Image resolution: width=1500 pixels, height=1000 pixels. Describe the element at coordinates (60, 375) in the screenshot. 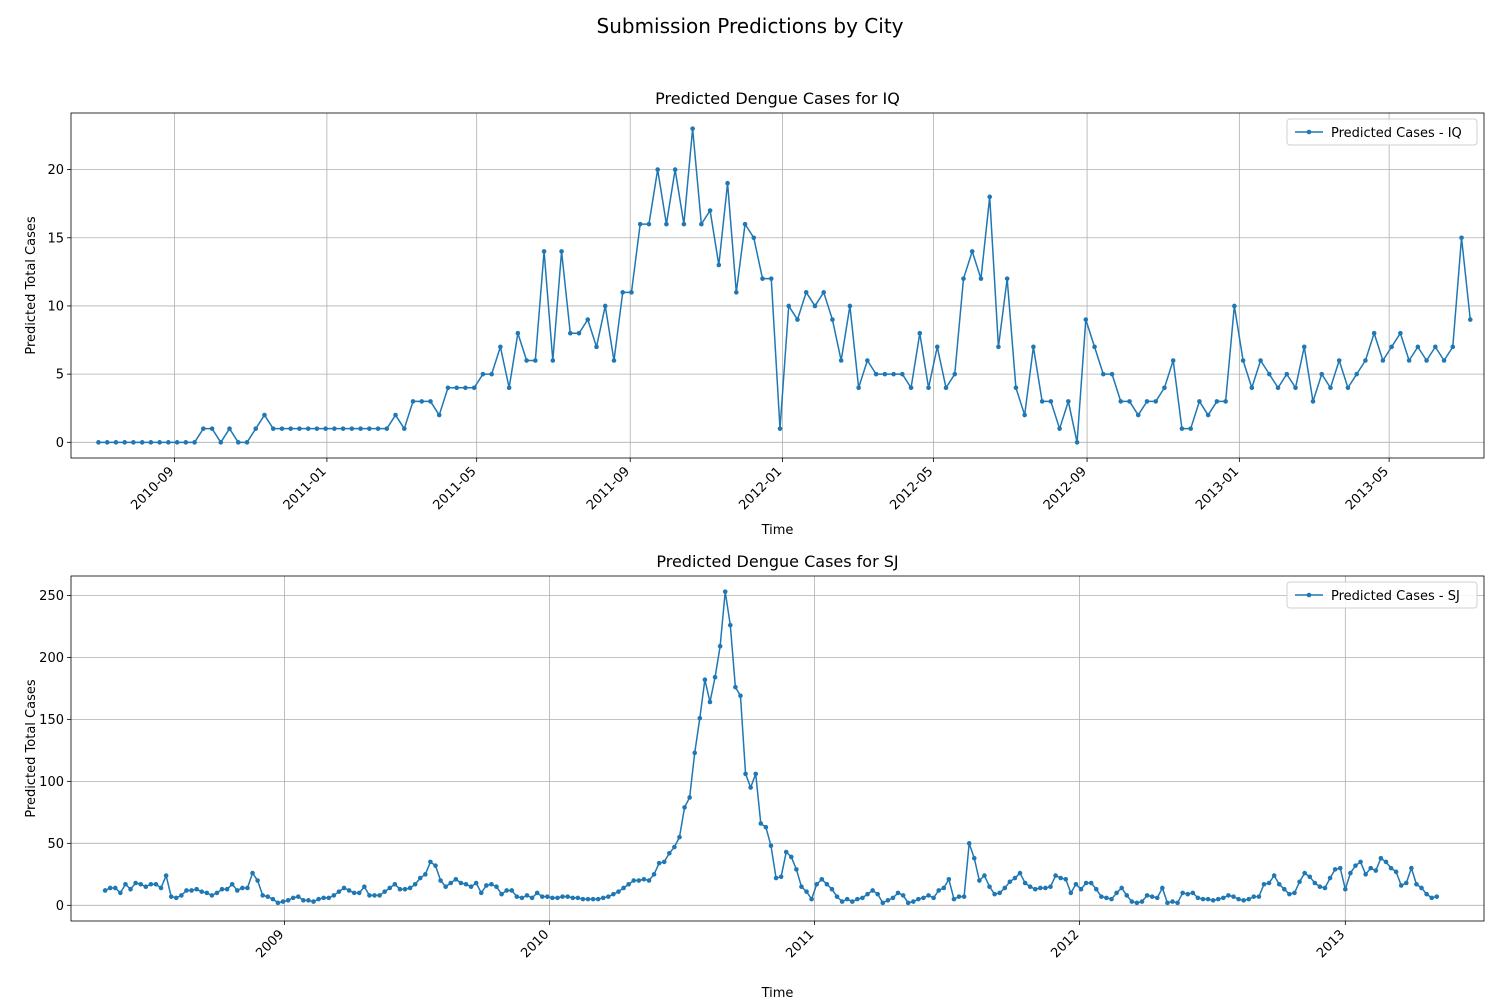

I see `iq-y-tick-label: 5` at that location.